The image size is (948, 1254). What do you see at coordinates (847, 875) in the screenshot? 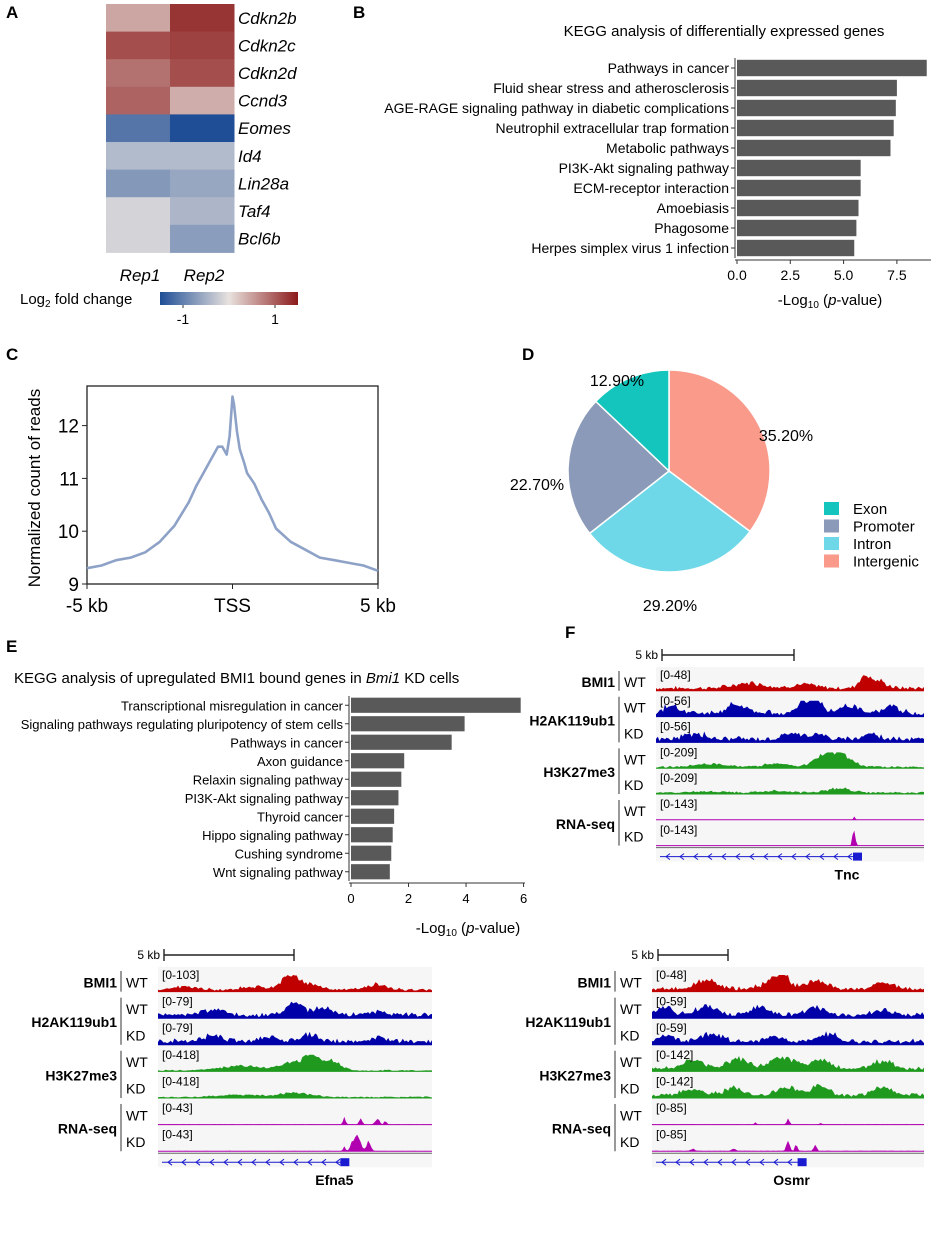
I see `gene-name: Tnc` at bounding box center [847, 875].